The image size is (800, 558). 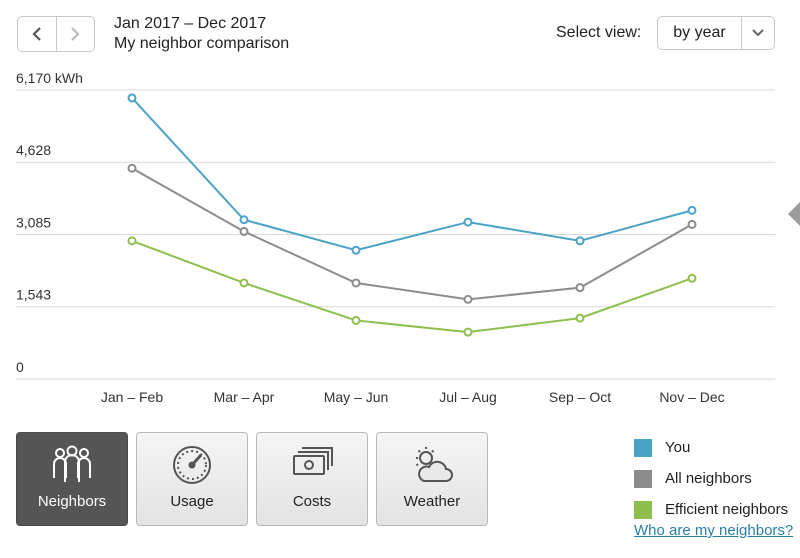 I want to click on tab-weather-label: Weather, so click(x=432, y=501).